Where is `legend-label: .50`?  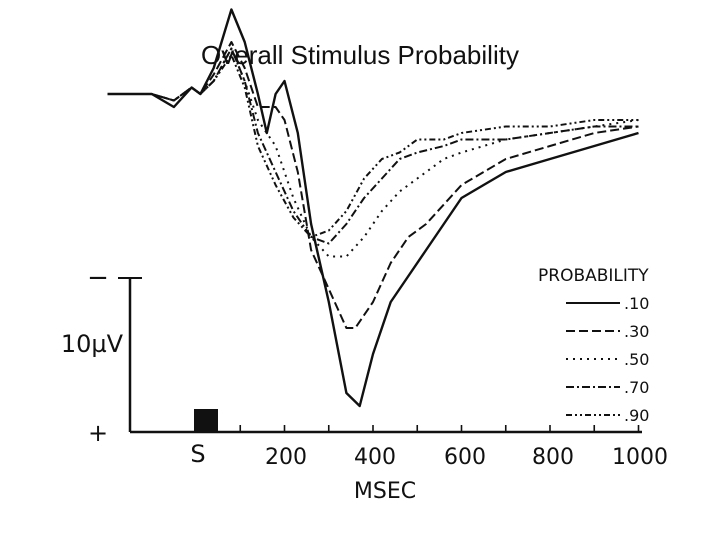
legend-label: .50 is located at coordinates (636, 359).